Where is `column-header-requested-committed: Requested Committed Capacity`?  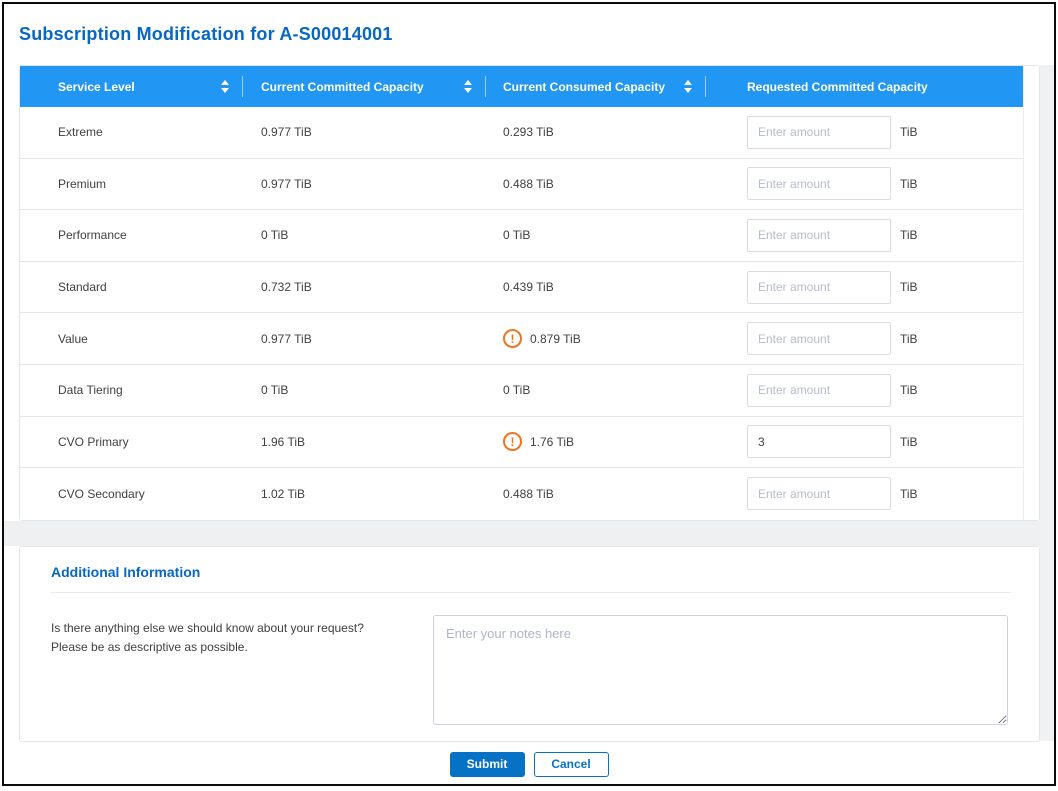 column-header-requested-committed: Requested Committed Capacity is located at coordinates (864, 86).